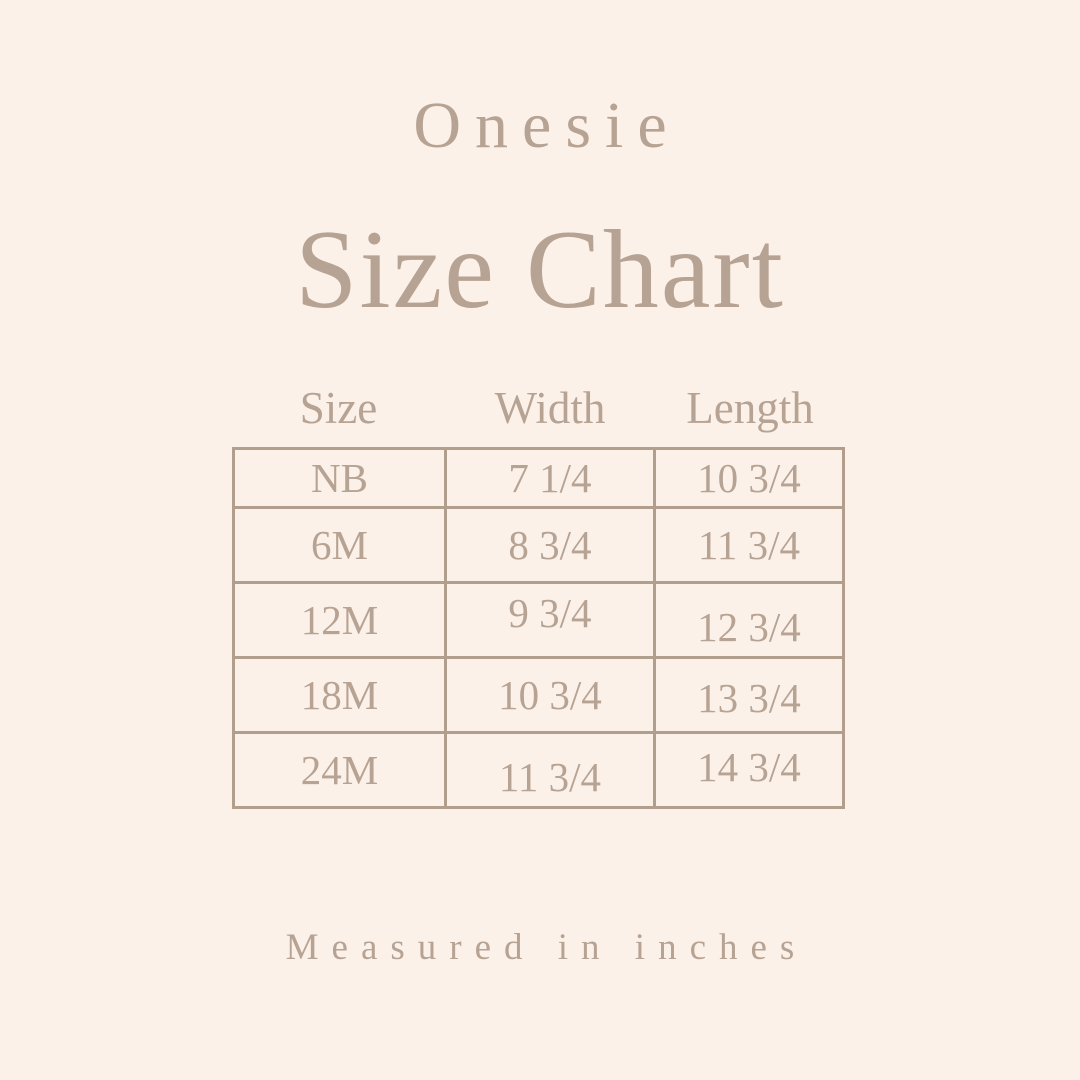  Describe the element at coordinates (550, 770) in the screenshot. I see `cell-width: 11 3/4` at that location.